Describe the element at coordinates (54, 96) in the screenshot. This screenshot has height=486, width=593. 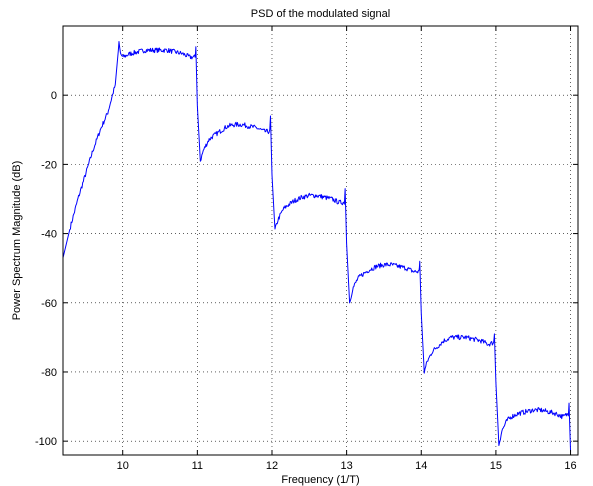
I see `y-tick-label: 0` at that location.